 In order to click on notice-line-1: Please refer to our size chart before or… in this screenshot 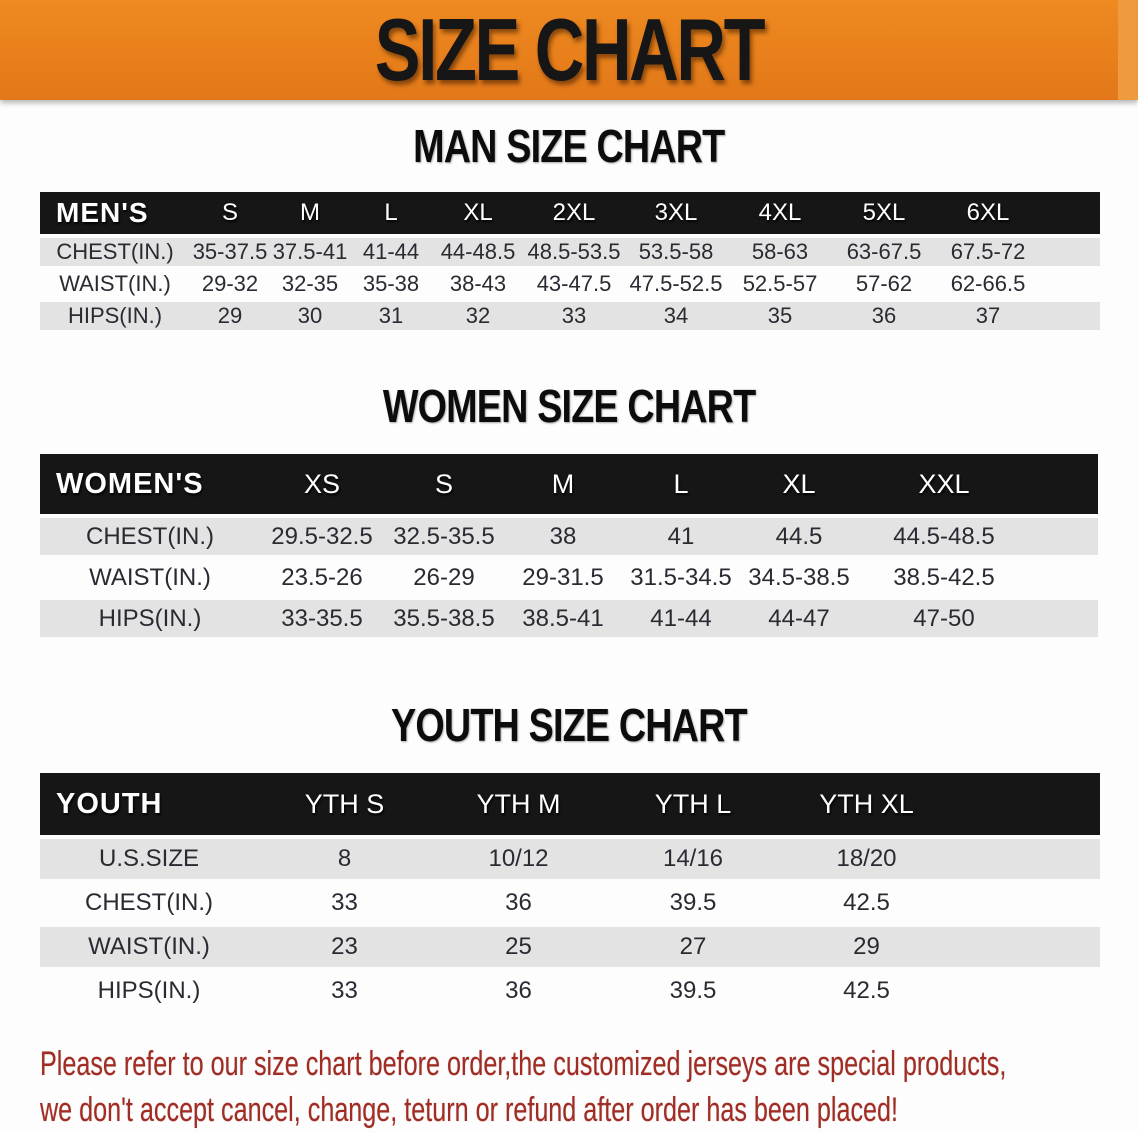, I will do `click(523, 1064)`.